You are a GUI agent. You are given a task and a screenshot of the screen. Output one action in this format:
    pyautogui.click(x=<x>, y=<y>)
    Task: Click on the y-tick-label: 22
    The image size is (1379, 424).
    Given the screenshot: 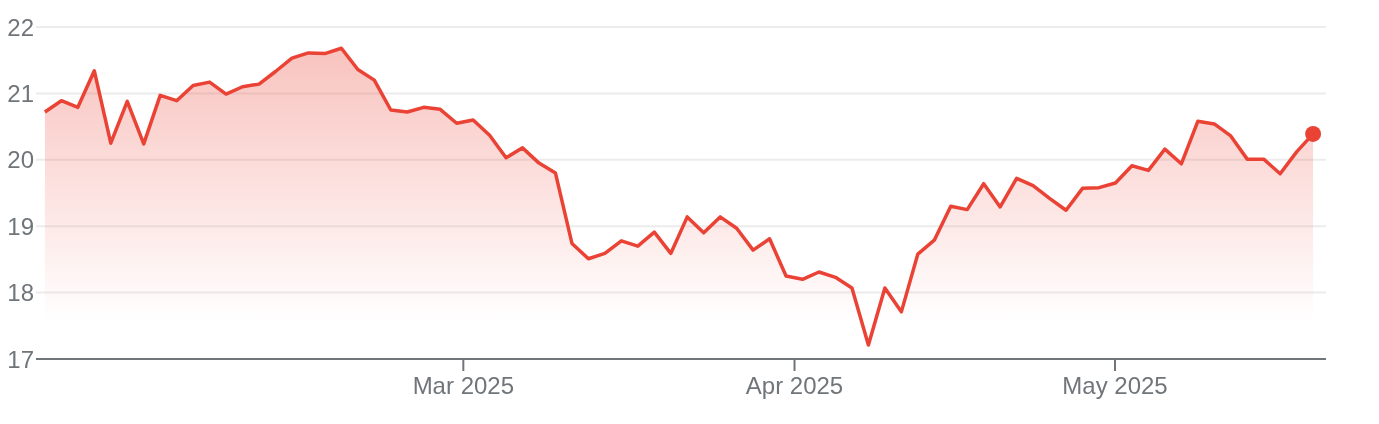 What is the action you would take?
    pyautogui.click(x=20, y=27)
    